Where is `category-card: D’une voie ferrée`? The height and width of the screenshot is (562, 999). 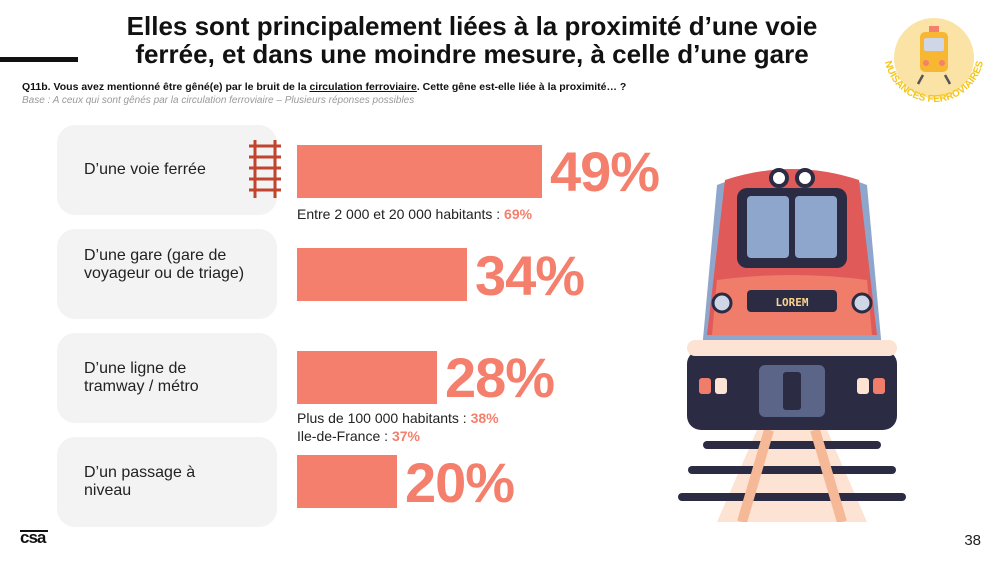
category-card: D’une voie ferrée is located at coordinates (169, 170).